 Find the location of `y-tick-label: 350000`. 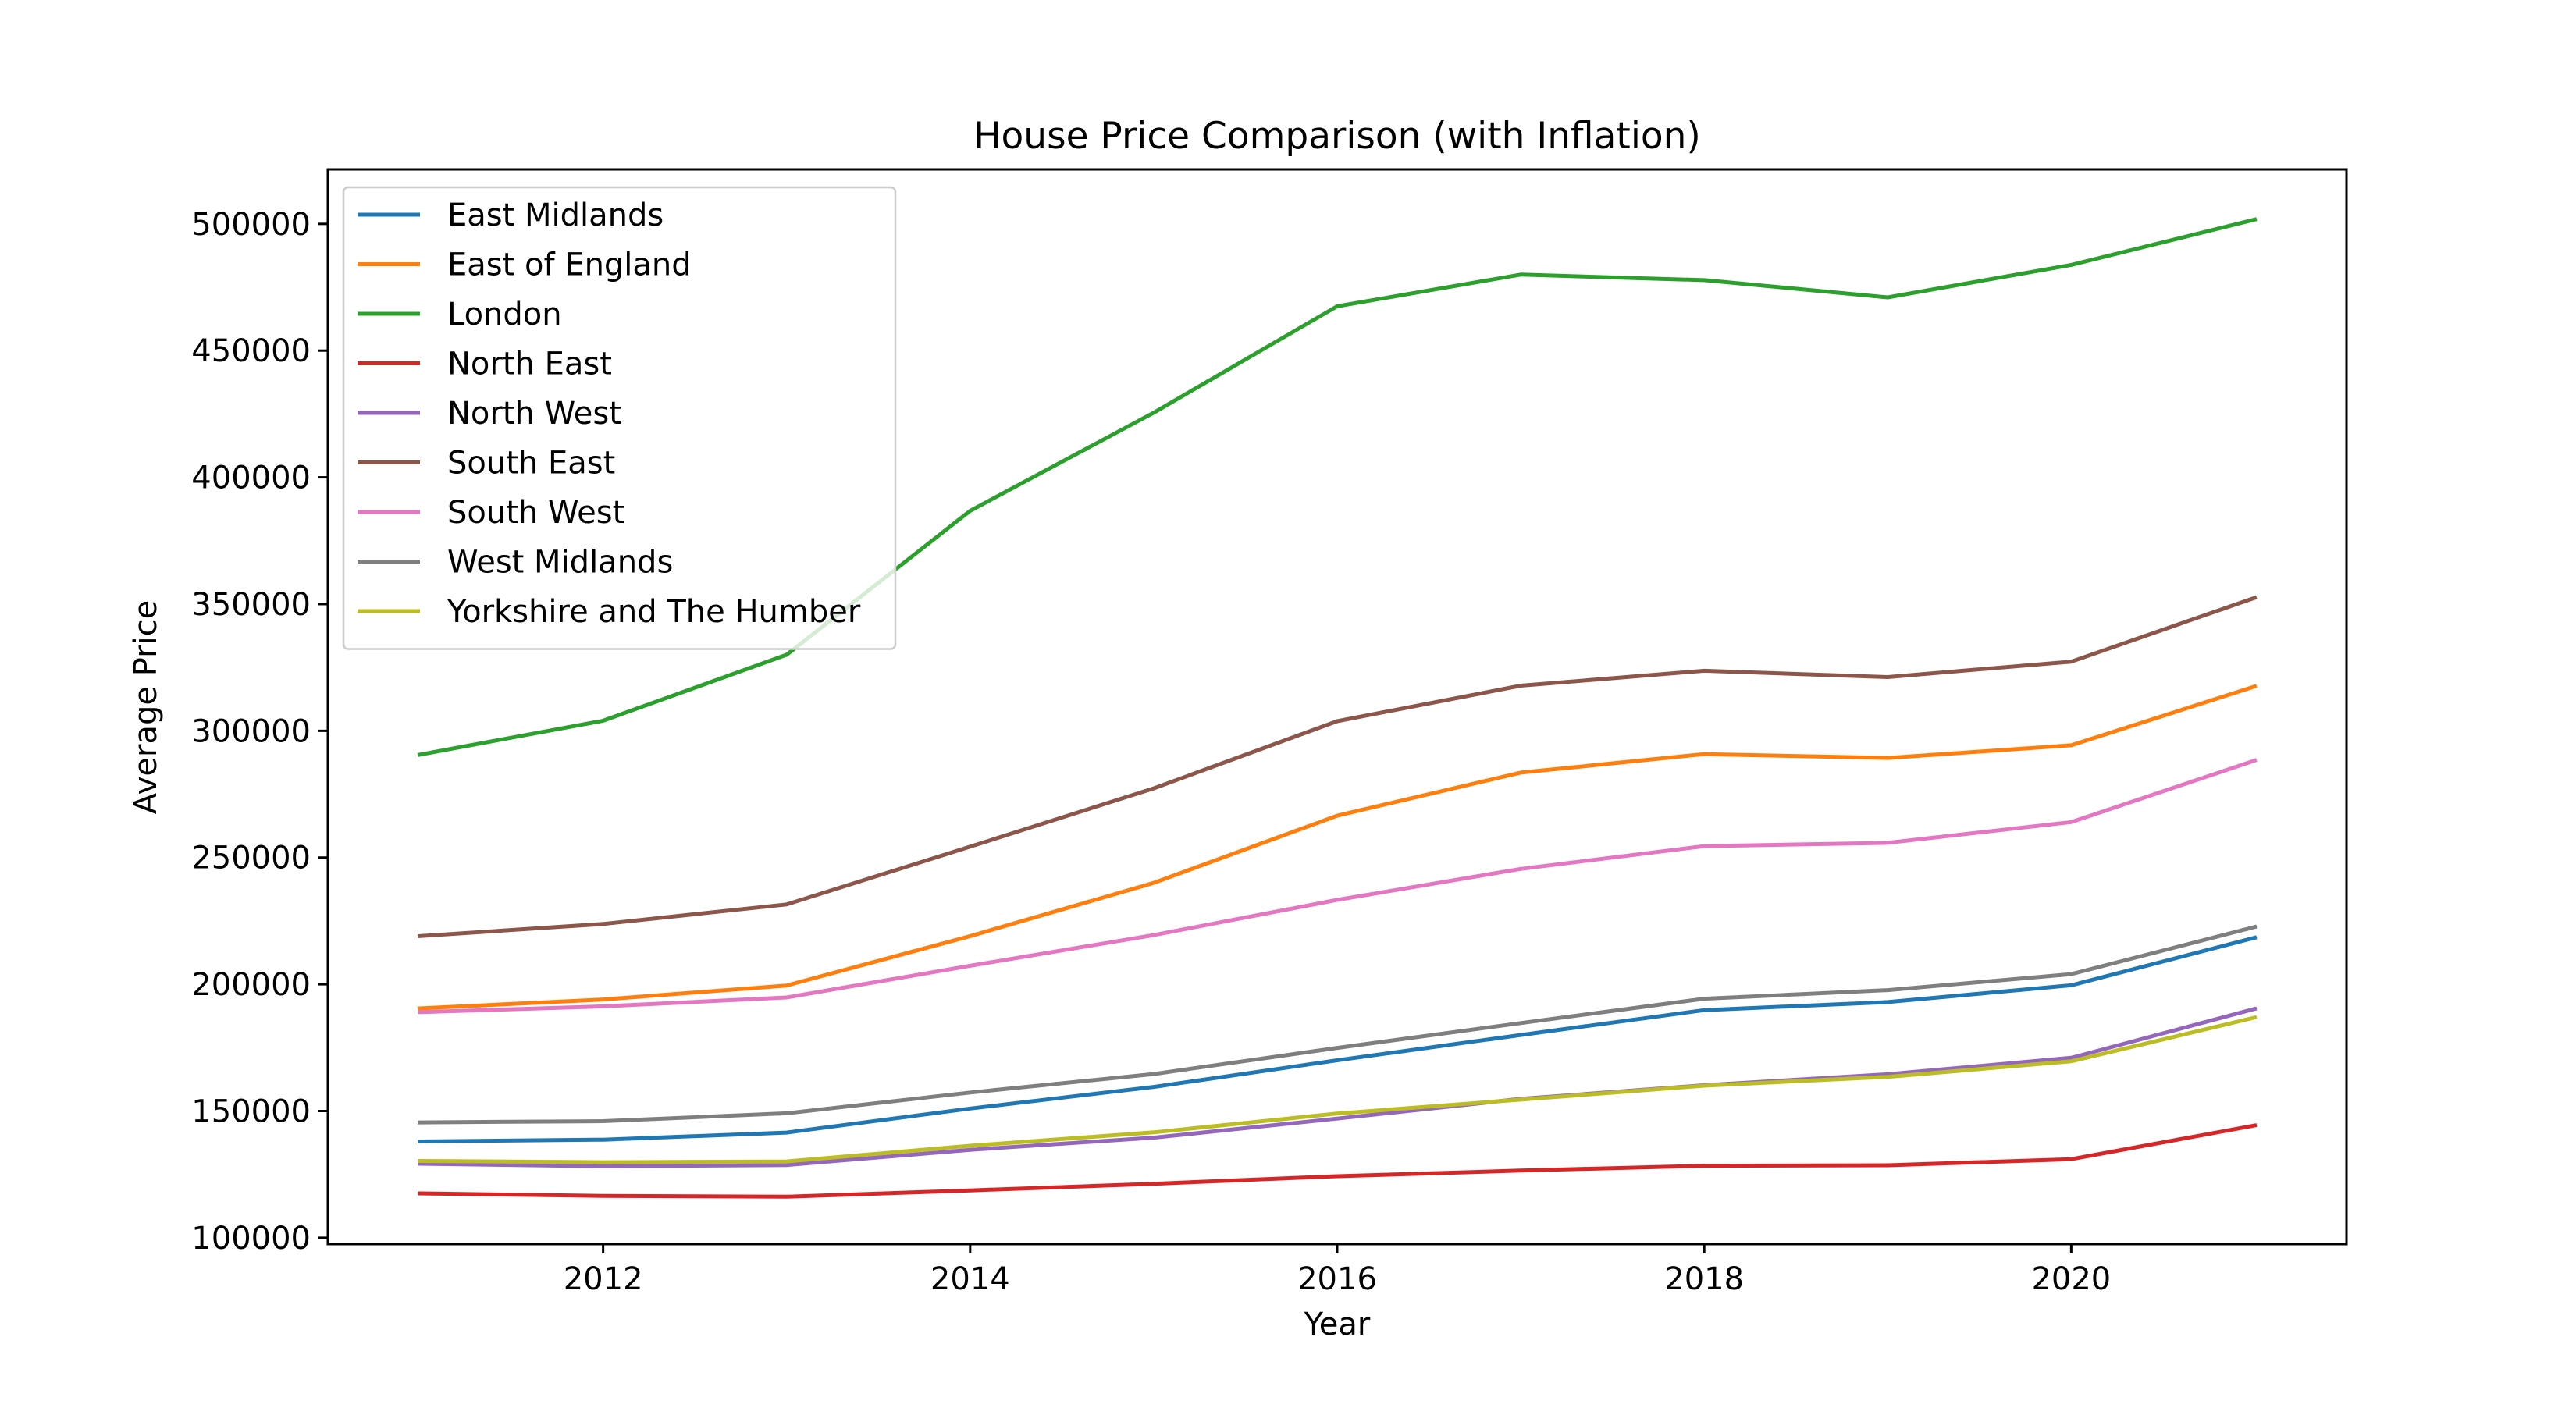

y-tick-label: 350000 is located at coordinates (251, 605).